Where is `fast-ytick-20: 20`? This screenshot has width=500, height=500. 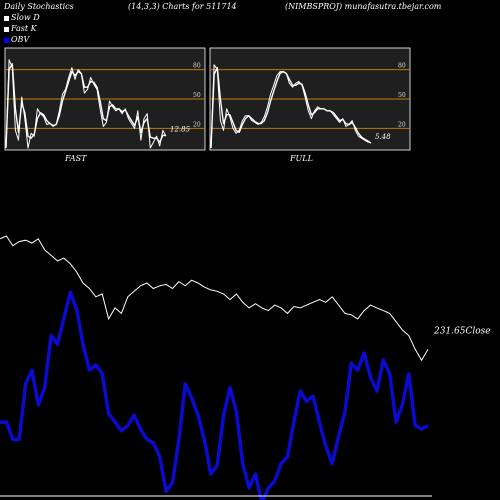 fast-ytick-20: 20 is located at coordinates (197, 124).